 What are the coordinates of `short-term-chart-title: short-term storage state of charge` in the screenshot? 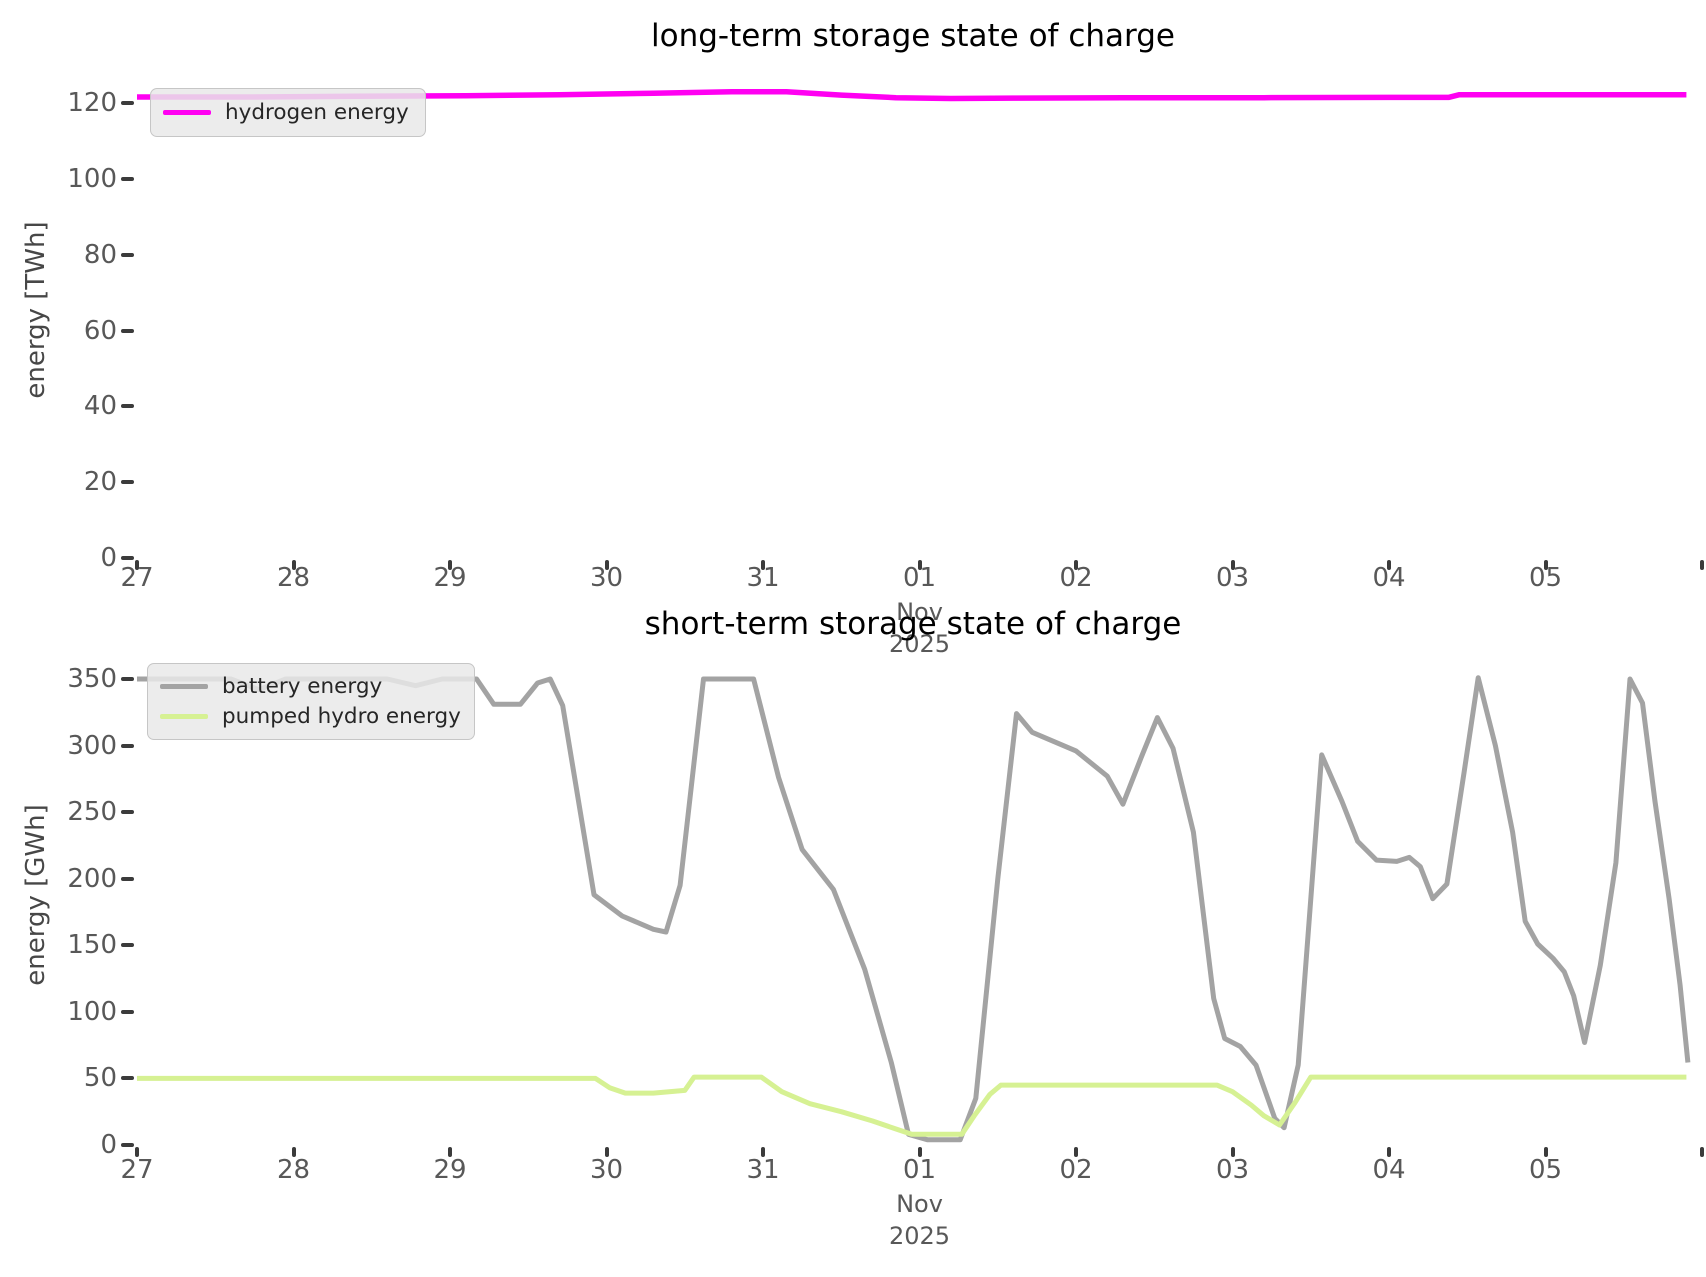 It's located at (913, 624).